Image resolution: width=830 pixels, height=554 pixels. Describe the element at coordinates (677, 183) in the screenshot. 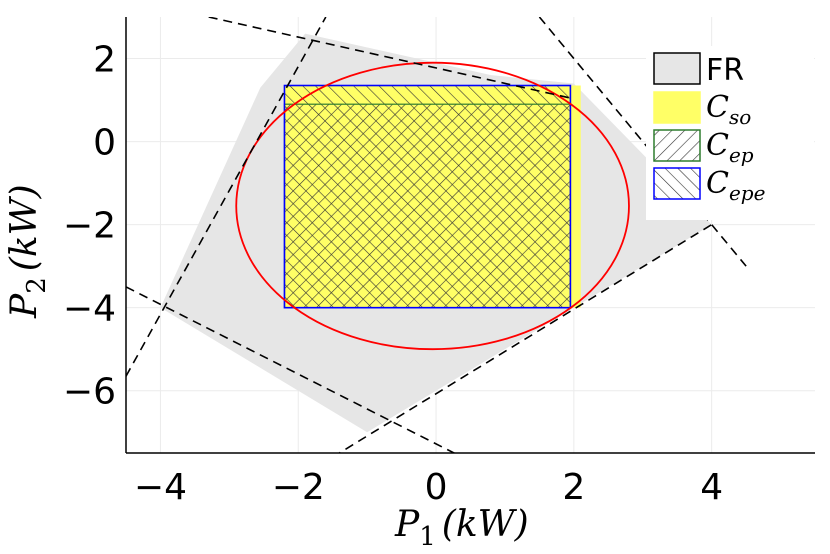

I see `legend-swatch-cepe` at that location.